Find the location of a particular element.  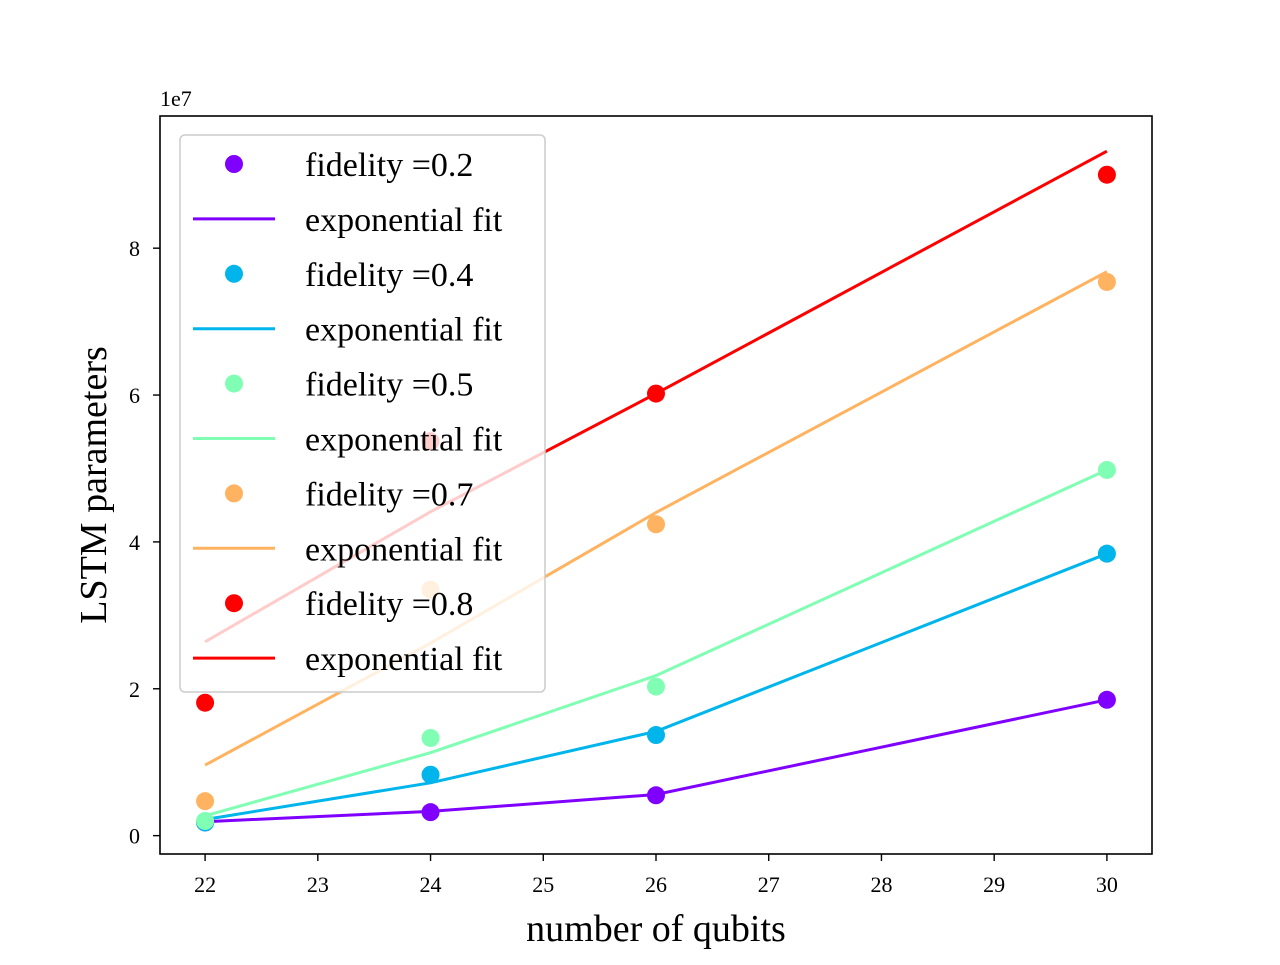

y-tick-label: 8 is located at coordinates (134, 248).